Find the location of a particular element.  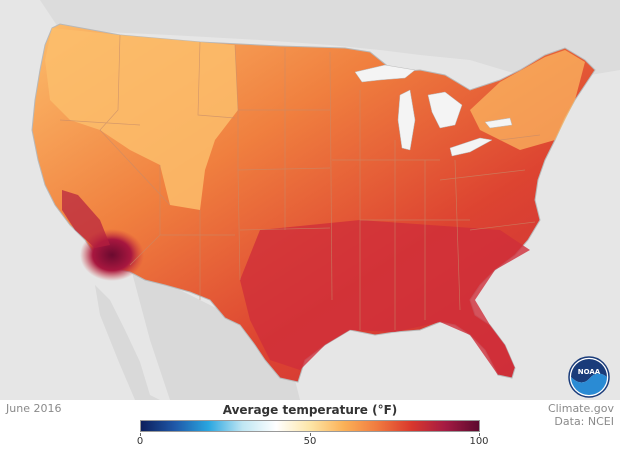

california-central-valley-hot is located at coordinates (86, 219).